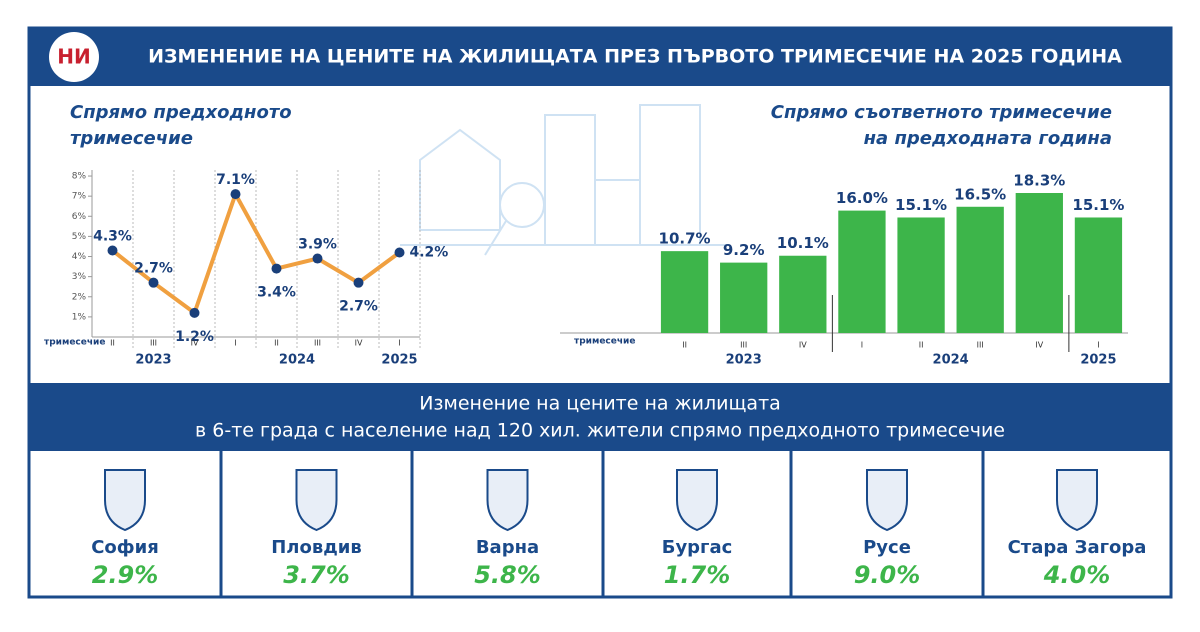 This screenshot has height=632, width=1200. What do you see at coordinates (565, 180) in the screenshot?
I see `decor-buildings` at bounding box center [565, 180].